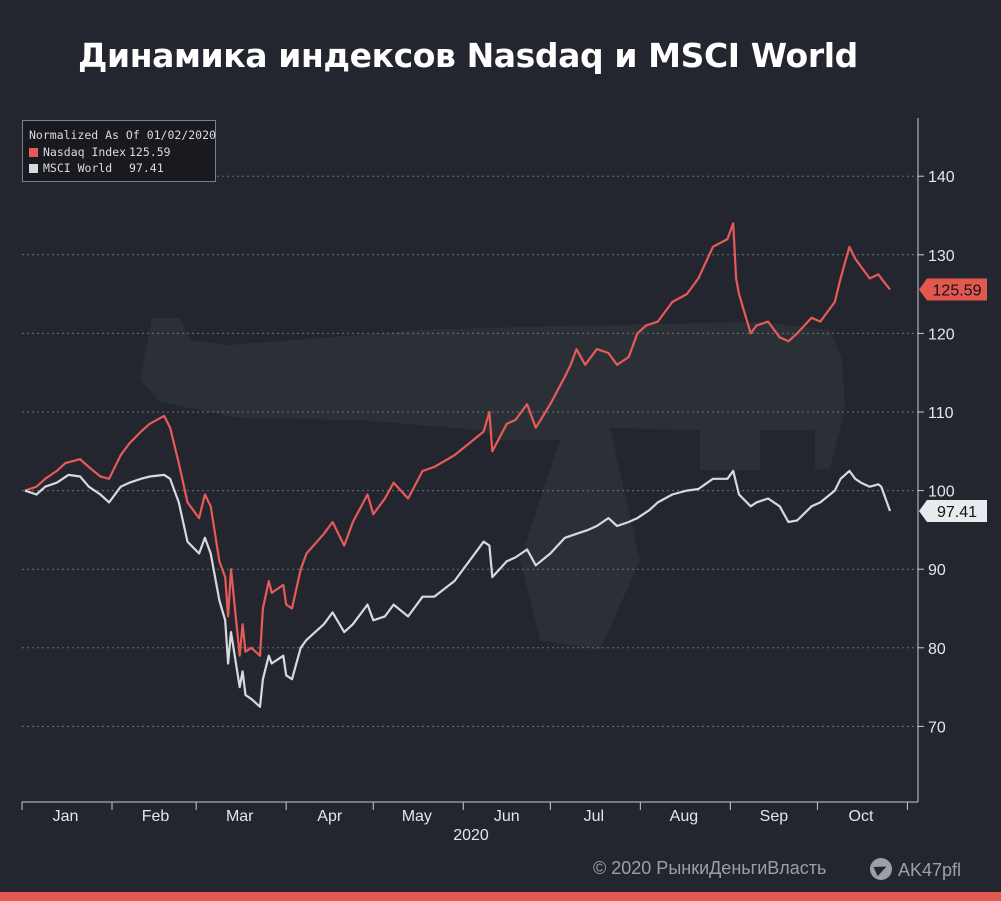  Describe the element at coordinates (156, 816) in the screenshot. I see `x-tick-label-feb: Feb` at that location.